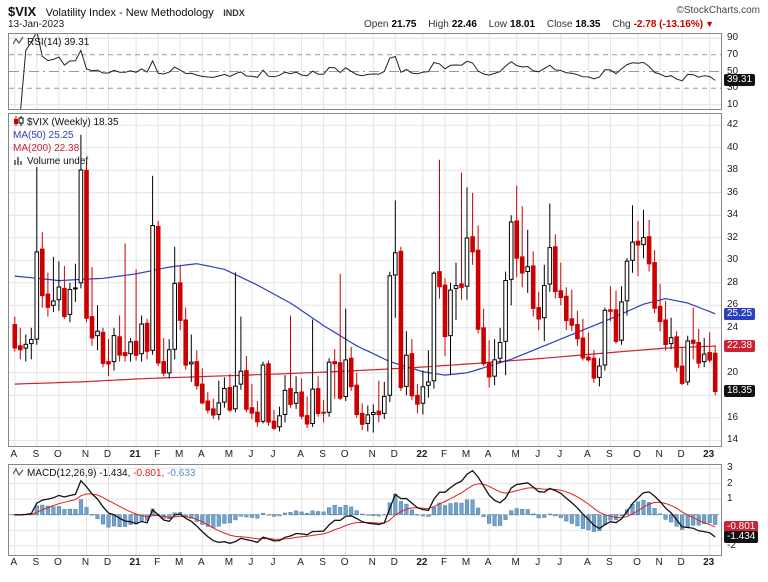 The height and width of the screenshot is (582, 768). Describe the element at coordinates (733, 417) in the screenshot. I see `axis-label: 16` at that location.